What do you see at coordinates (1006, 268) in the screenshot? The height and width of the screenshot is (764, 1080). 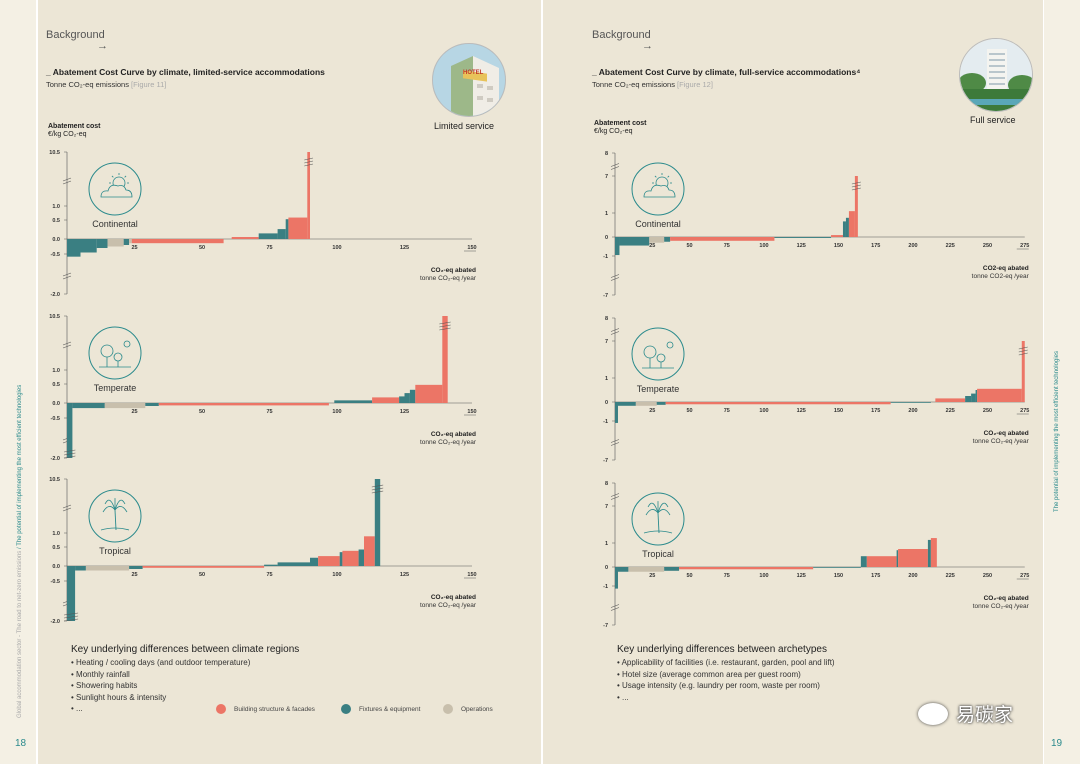 I see `x-axis-label: CO2-eq abated` at bounding box center [1006, 268].